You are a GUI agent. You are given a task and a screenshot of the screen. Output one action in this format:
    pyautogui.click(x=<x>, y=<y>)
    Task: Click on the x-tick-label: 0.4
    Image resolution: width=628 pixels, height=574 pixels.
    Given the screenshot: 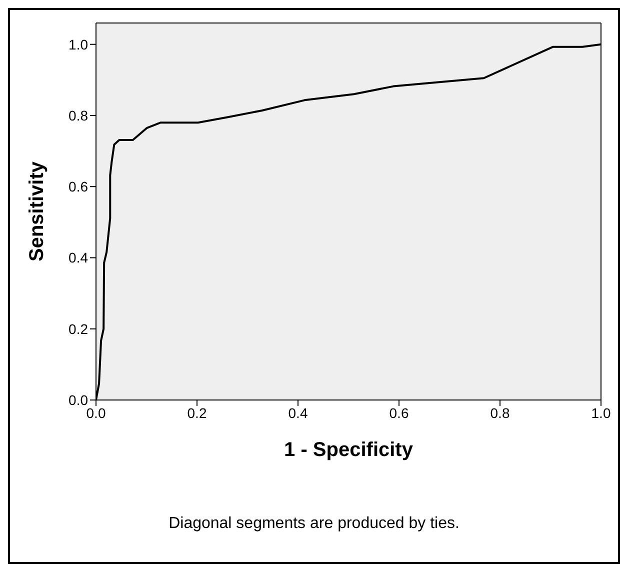 What is the action you would take?
    pyautogui.click(x=298, y=412)
    